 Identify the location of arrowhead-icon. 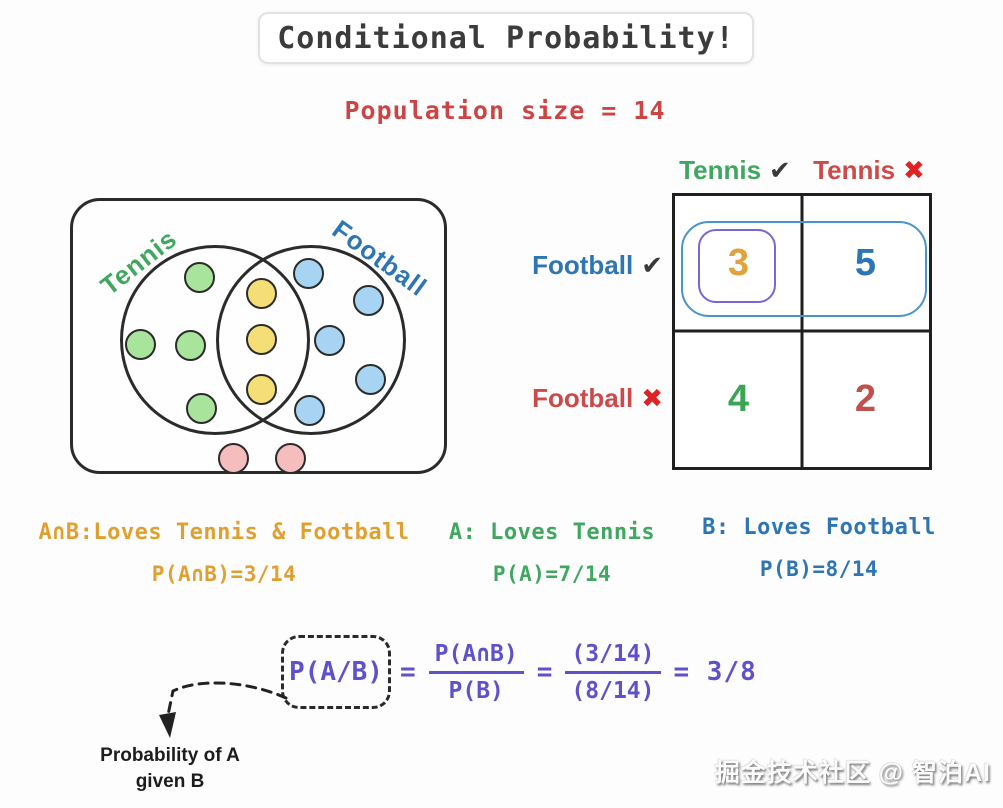
(167, 725).